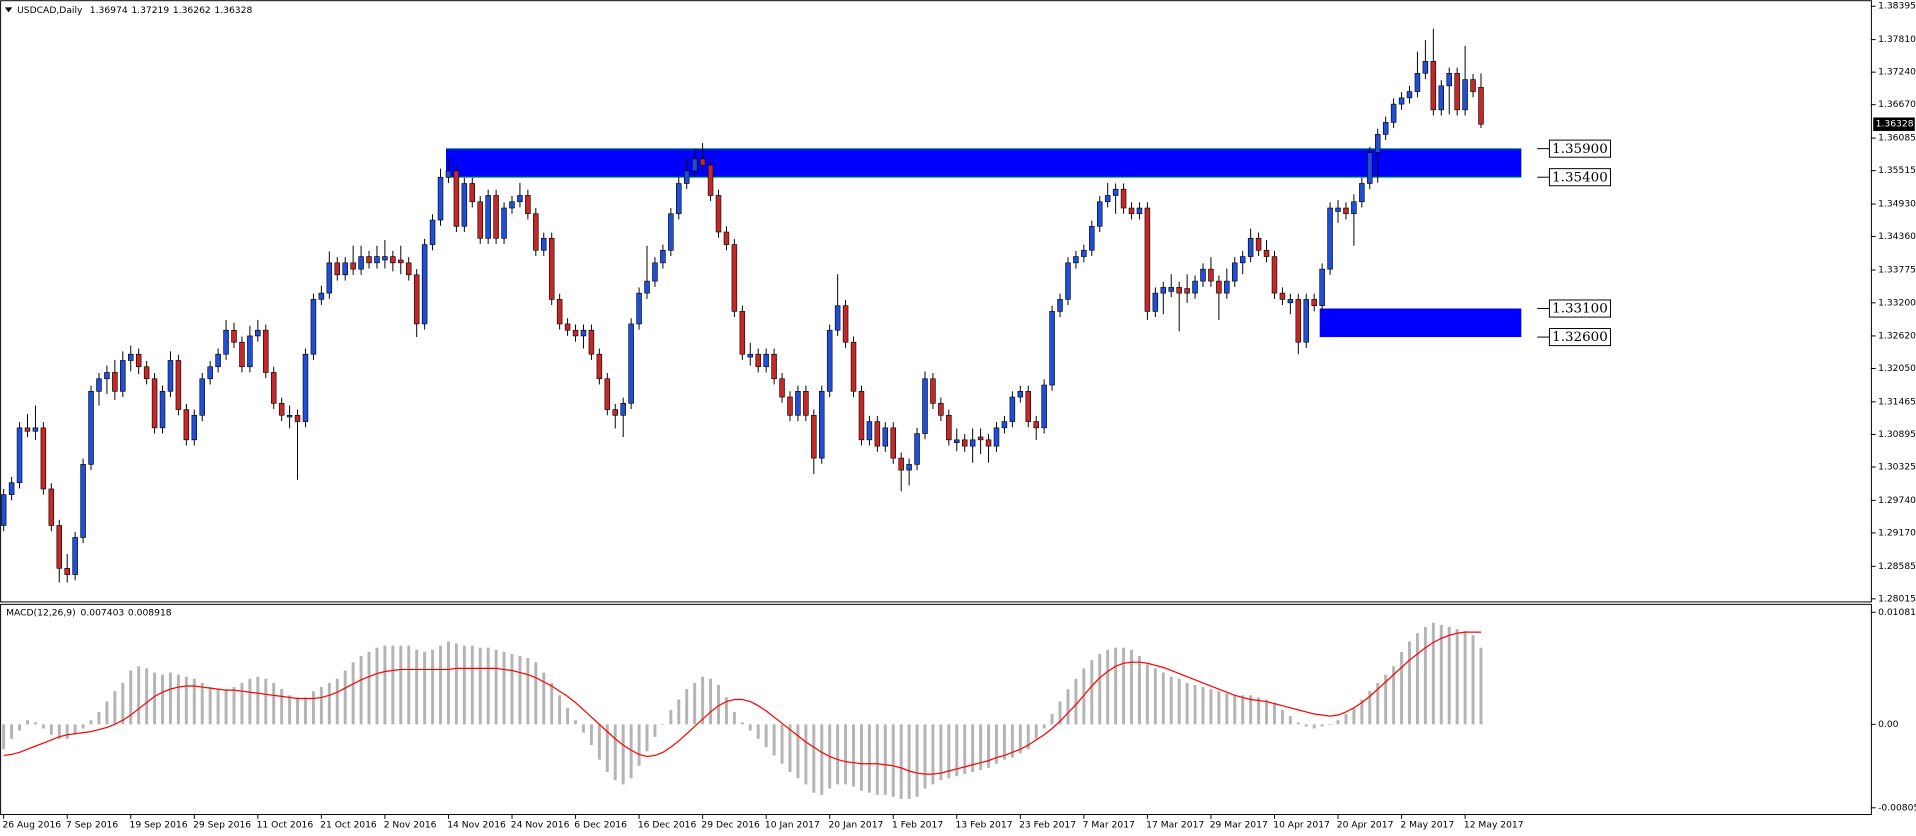 The width and height of the screenshot is (1916, 836). I want to click on y-tick-label: 1.35515, so click(1897, 170).